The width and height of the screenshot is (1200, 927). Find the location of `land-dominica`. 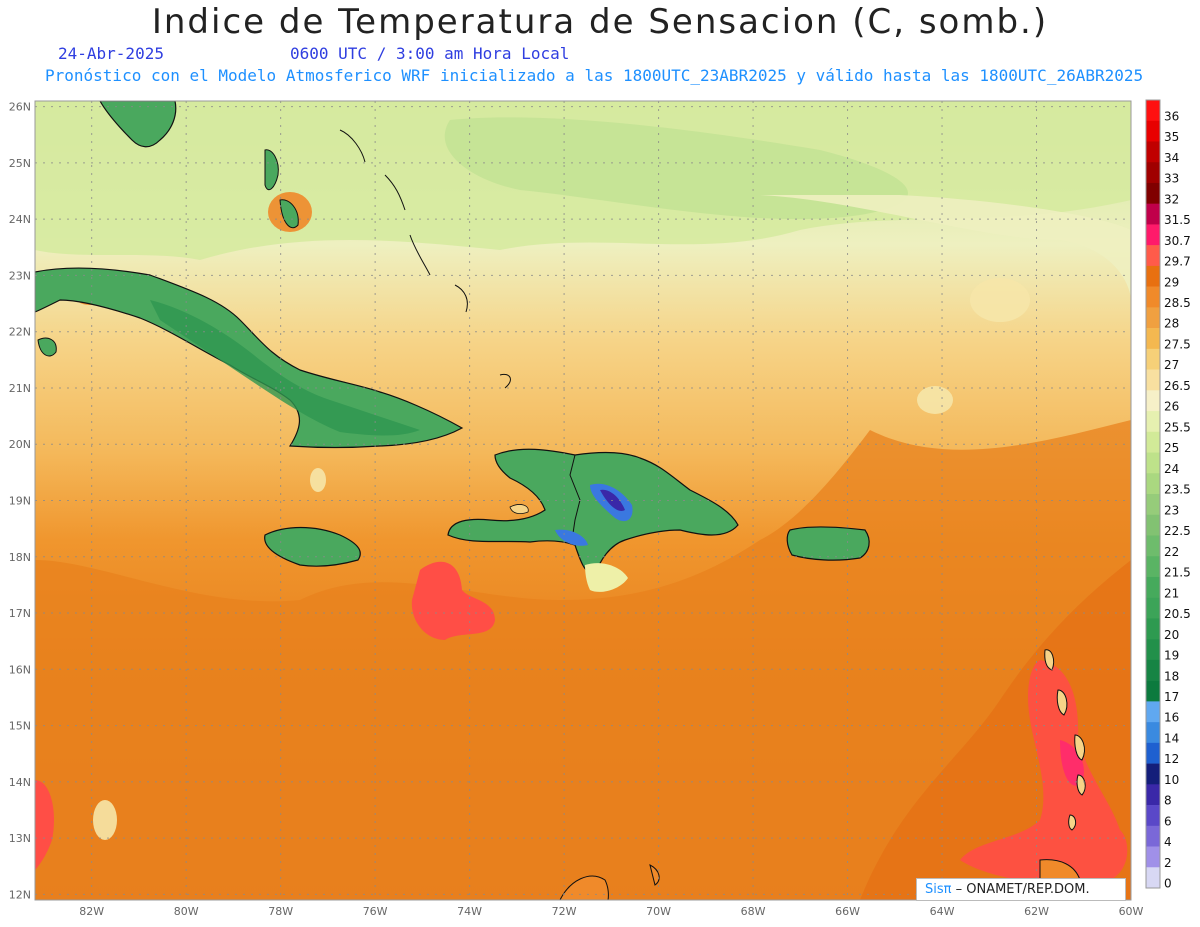

land-dominica is located at coordinates (1062, 702).